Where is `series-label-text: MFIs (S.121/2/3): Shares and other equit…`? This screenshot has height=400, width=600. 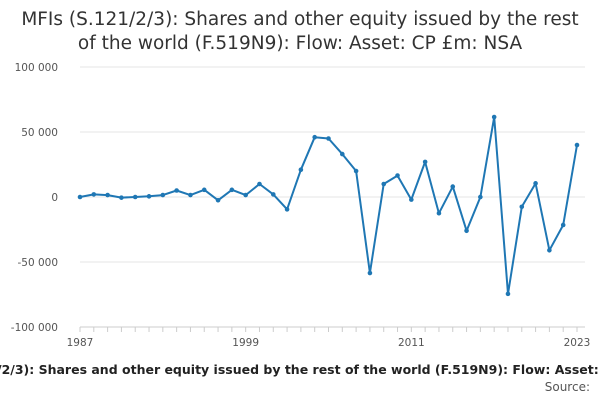 series-label-text: MFIs (S.121/2/3): Shares and other equit… is located at coordinates (300, 369).